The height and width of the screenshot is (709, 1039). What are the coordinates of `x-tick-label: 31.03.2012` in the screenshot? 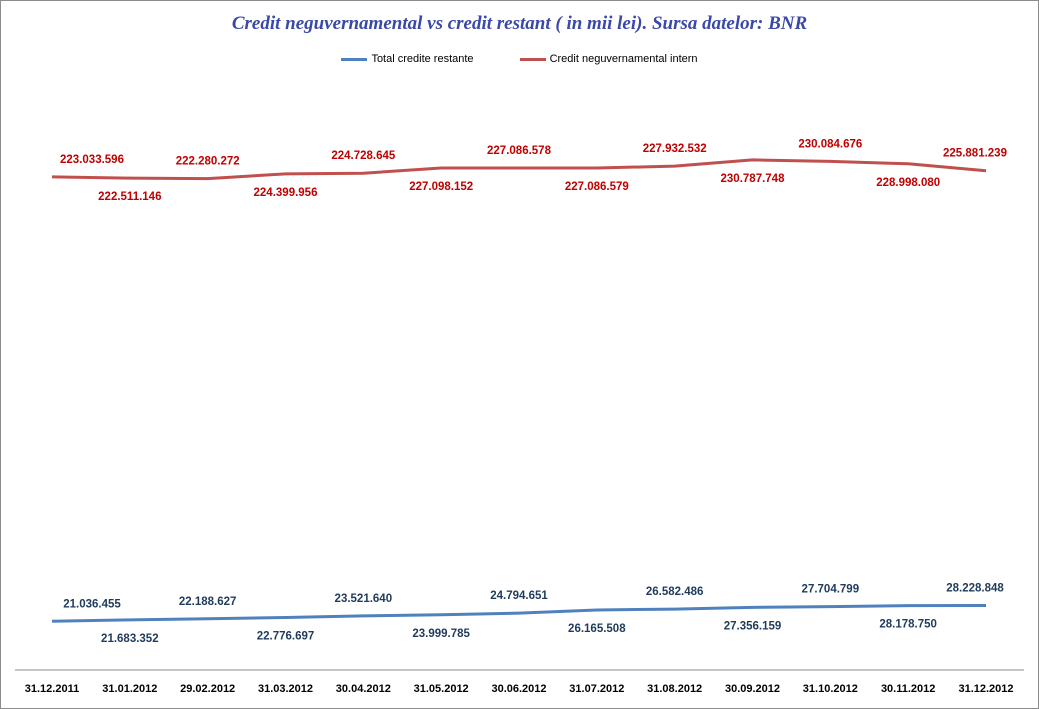 It's located at (285, 689).